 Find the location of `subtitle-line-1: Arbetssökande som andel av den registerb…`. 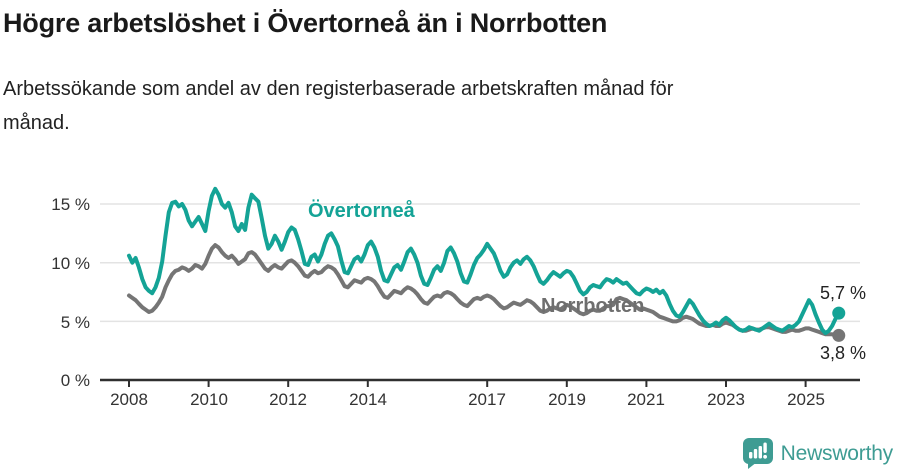

subtitle-line-1: Arbetssökande som andel av den registerb… is located at coordinates (338, 89).